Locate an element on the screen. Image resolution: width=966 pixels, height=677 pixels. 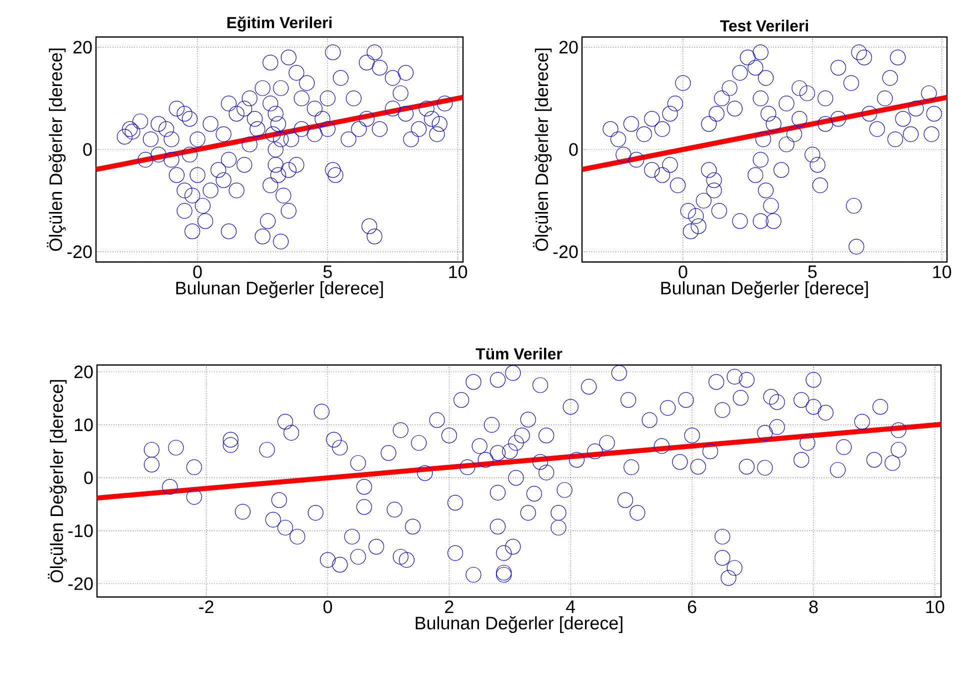
chart-title: Eğitim Verileri is located at coordinates (279, 24).